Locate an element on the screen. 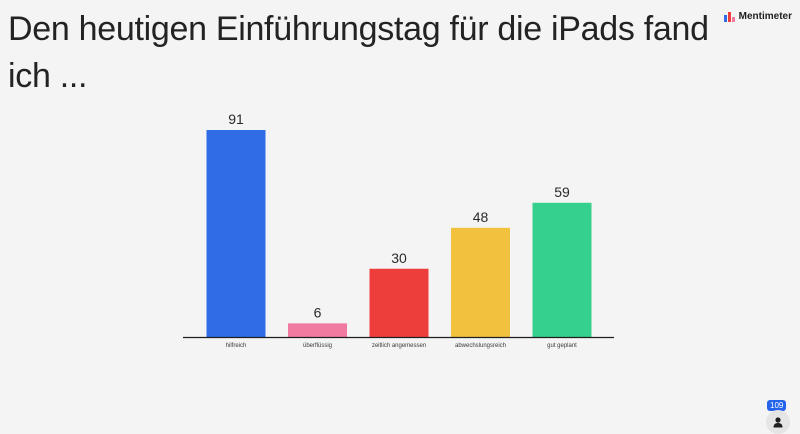 The image size is (800, 434). participant-counter: 109 is located at coordinates (778, 417).